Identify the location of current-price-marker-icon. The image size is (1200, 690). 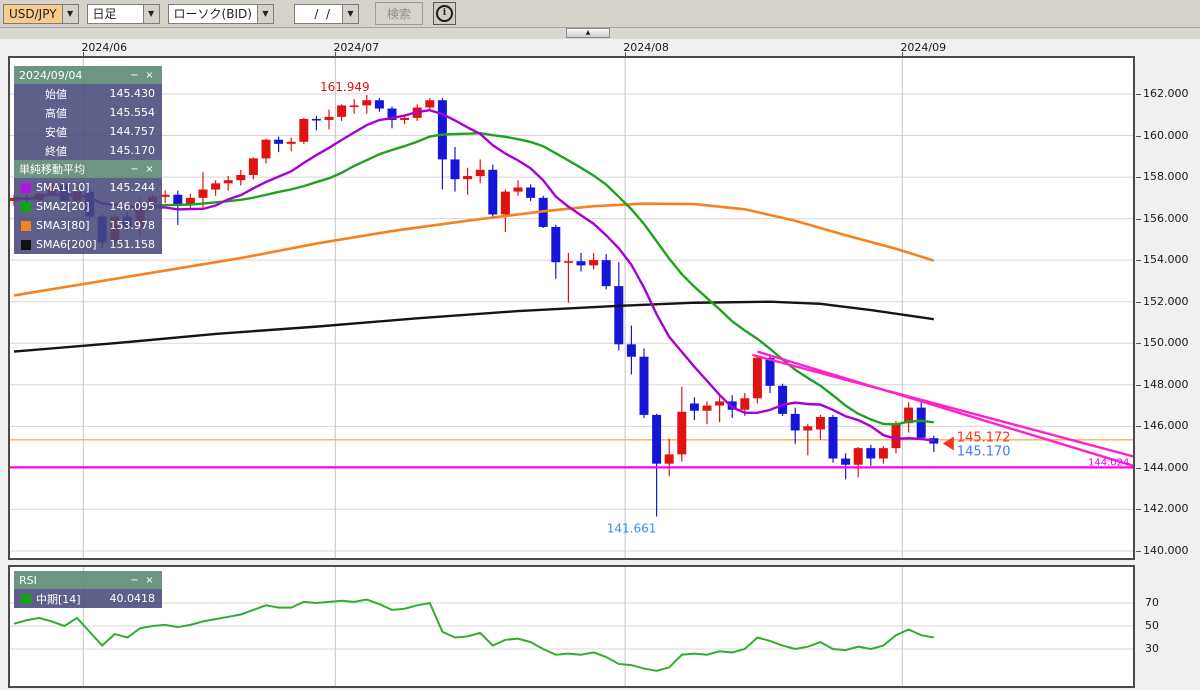
(948, 443).